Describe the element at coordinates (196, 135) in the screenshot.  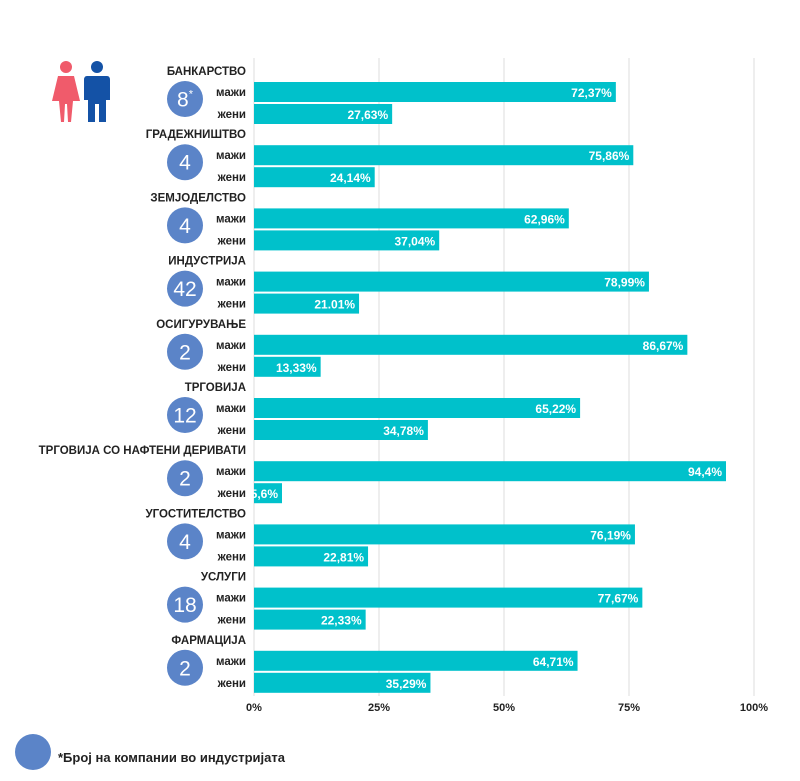
I see `industry-label: ГРАДЕЖНИШТВО` at that location.